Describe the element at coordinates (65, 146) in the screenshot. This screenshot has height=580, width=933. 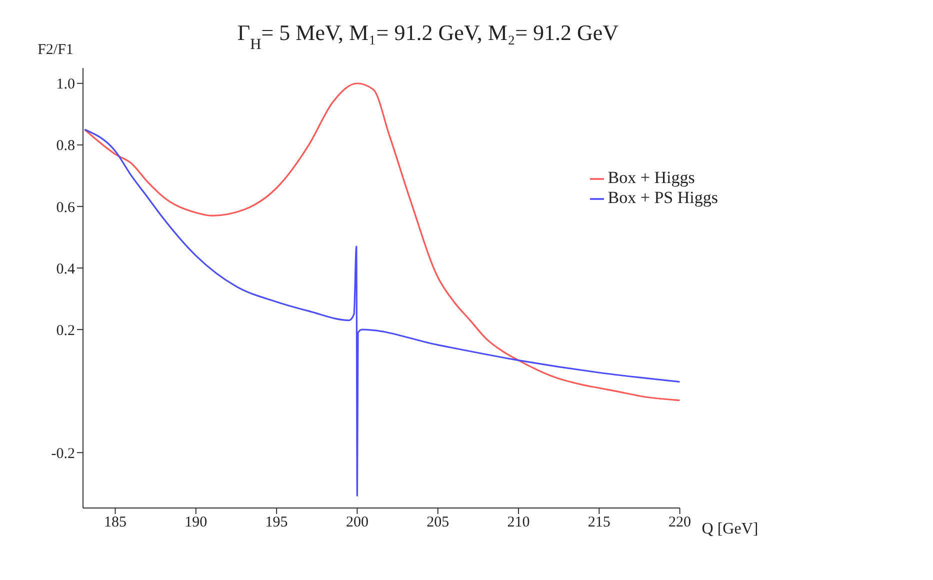
I see `y-tick-label: 0.8` at that location.